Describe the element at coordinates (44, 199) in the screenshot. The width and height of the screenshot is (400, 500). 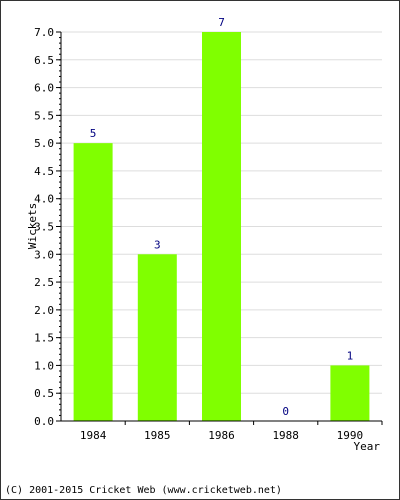
I see `y-tick-label: 4.0` at that location.